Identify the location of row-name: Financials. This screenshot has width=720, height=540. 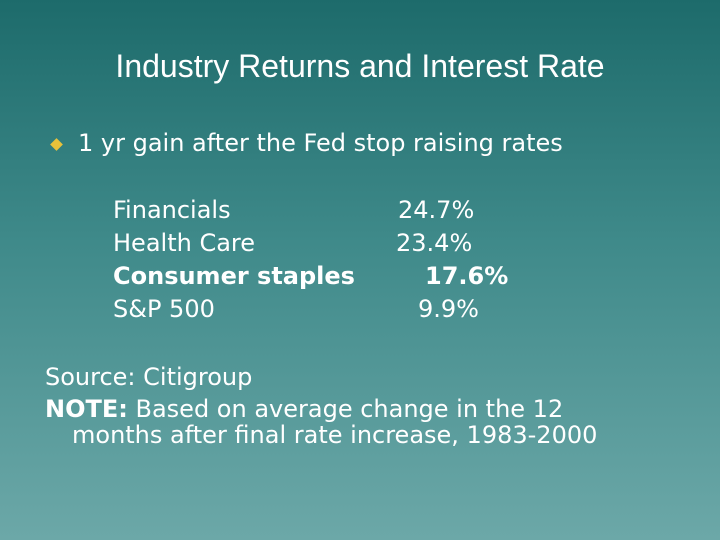
(172, 210).